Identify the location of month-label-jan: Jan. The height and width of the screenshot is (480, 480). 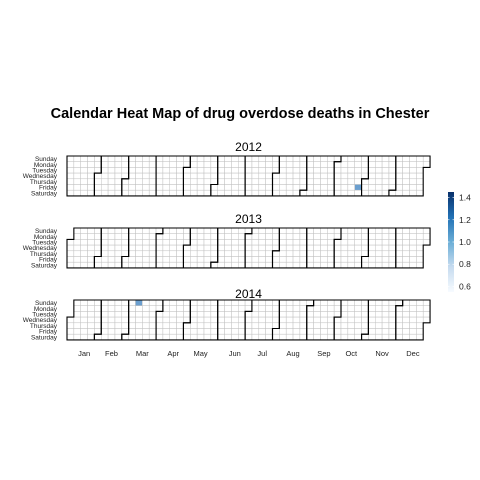
(84, 353).